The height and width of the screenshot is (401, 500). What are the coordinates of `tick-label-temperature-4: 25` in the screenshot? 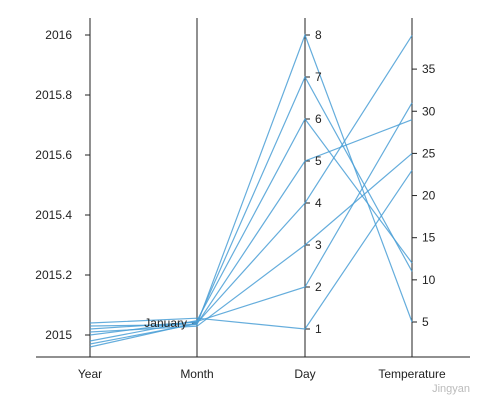 It's located at (429, 153).